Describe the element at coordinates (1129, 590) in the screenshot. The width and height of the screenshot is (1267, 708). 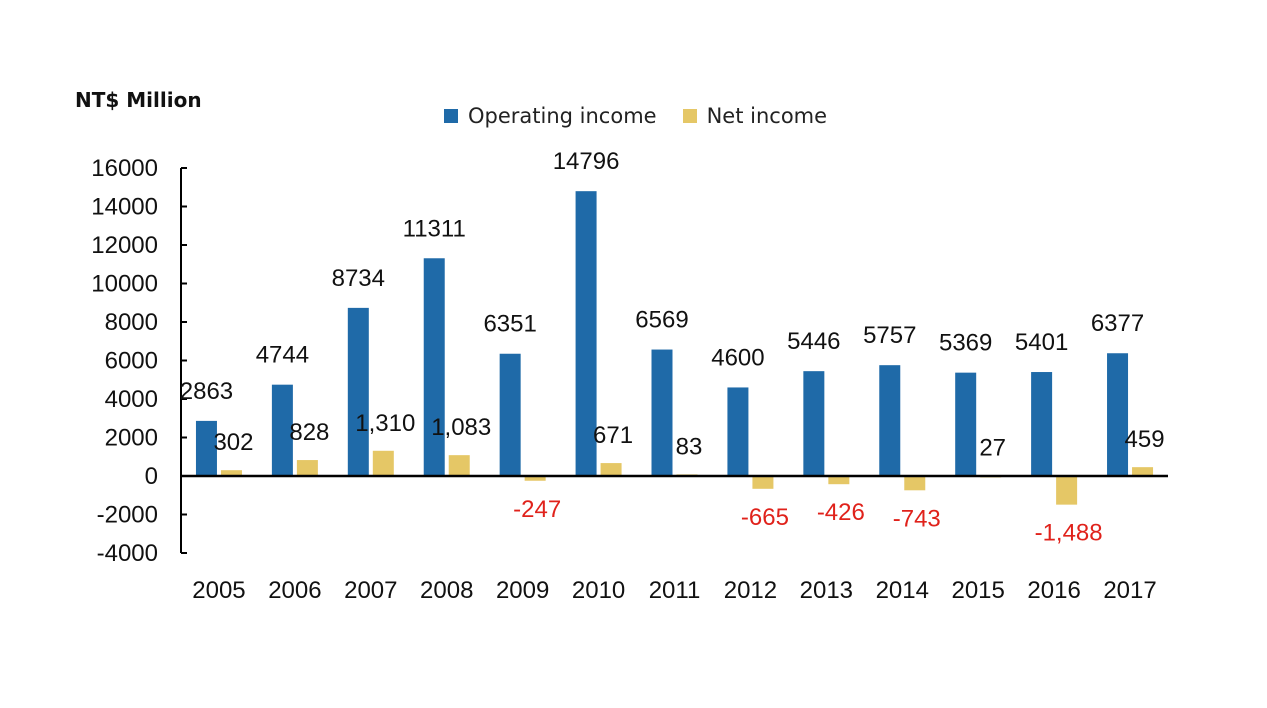
I see `x-tick-label: 2017` at that location.